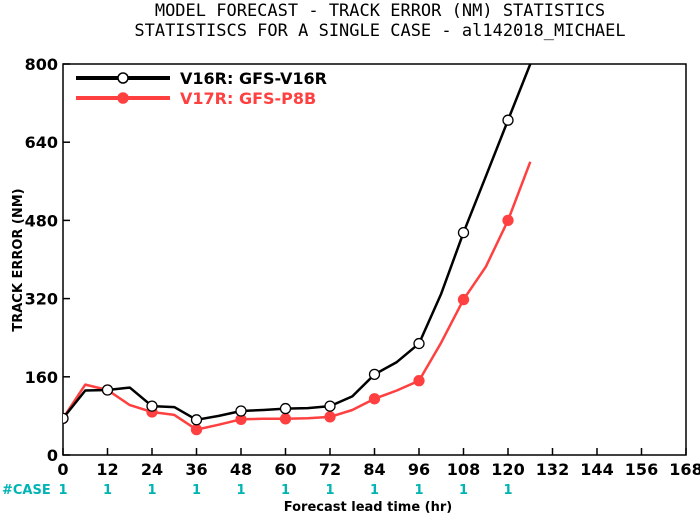  What do you see at coordinates (507, 469) in the screenshot?
I see `x-tick-label: 120` at bounding box center [507, 469].